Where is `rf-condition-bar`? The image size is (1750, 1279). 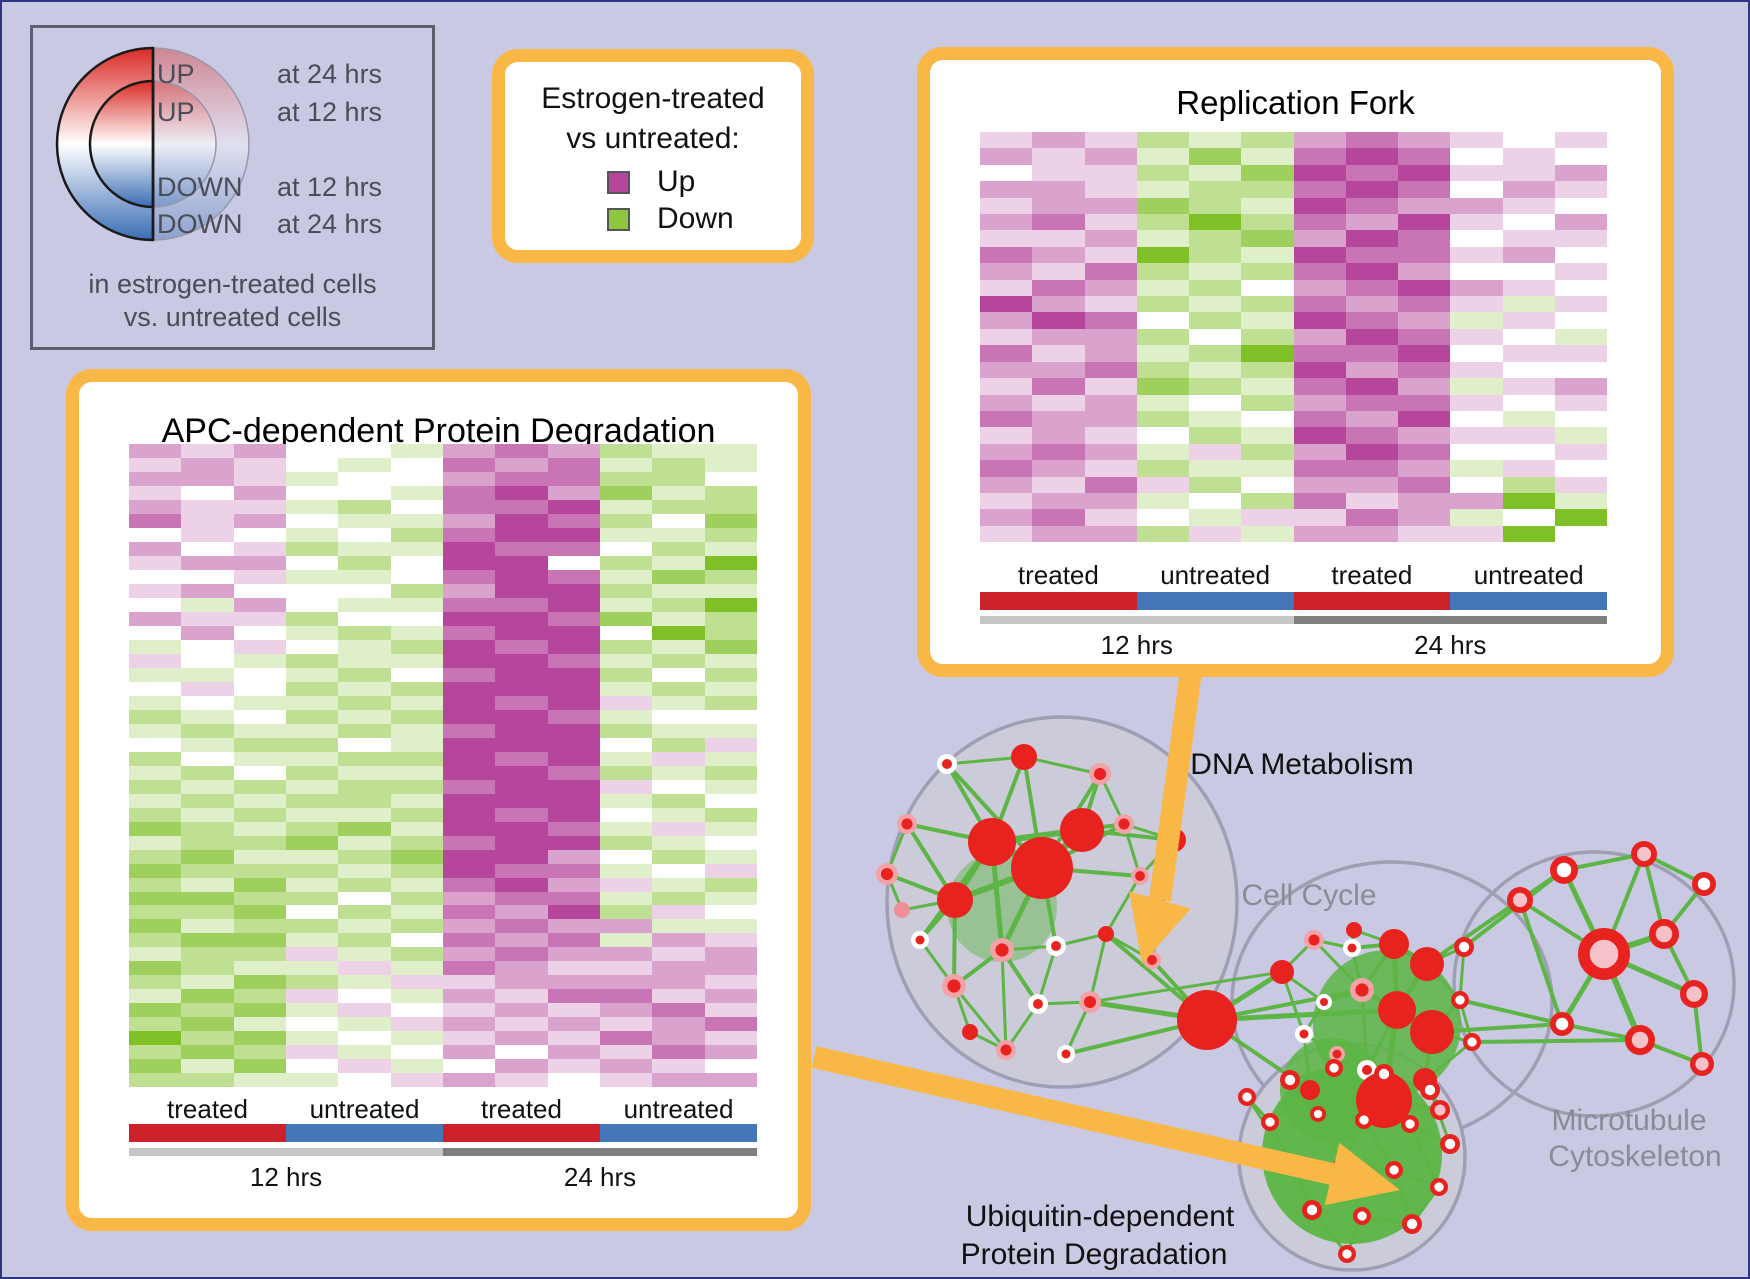
rf-condition-bar is located at coordinates (1293, 601).